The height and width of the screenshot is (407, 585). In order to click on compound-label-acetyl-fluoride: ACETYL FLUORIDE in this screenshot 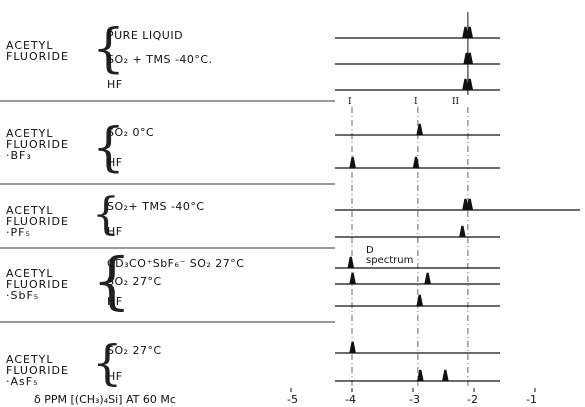, I will do `click(37, 51)`.